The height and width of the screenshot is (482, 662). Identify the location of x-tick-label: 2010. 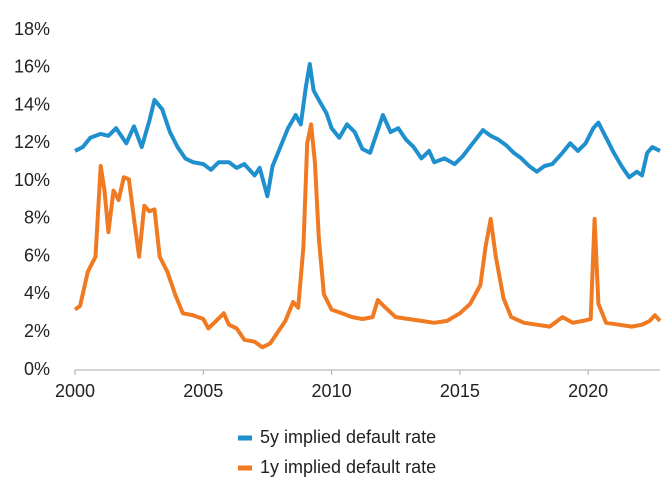
(332, 391).